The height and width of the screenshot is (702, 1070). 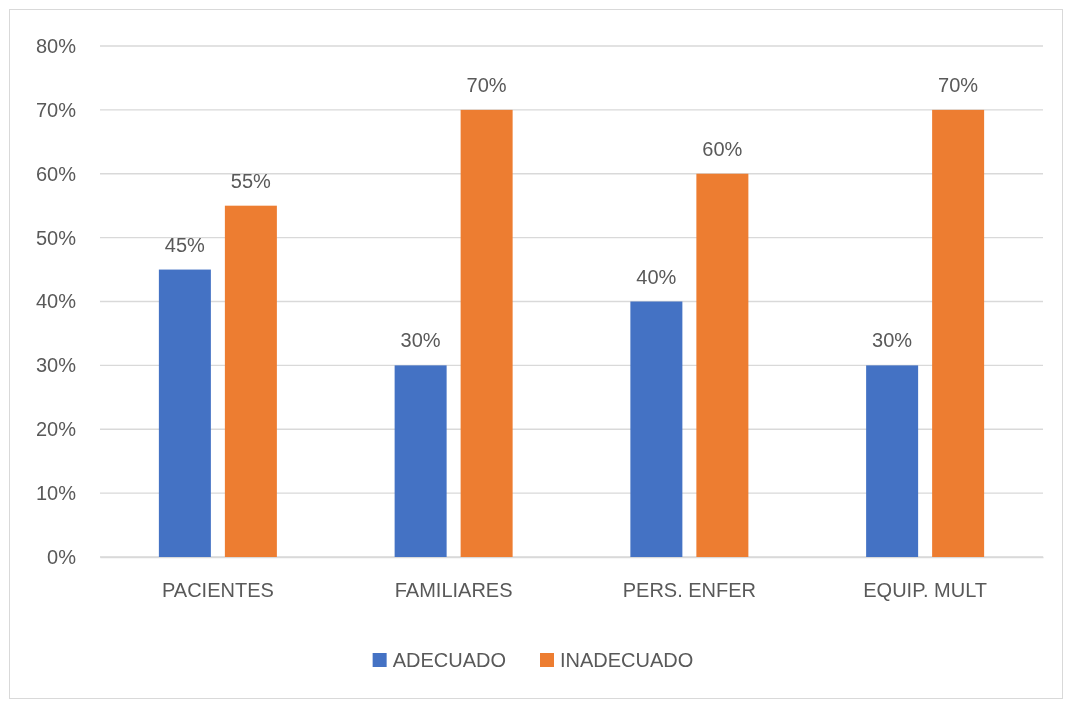 What do you see at coordinates (56, 237) in the screenshot?
I see `y-tick-label: 50%` at bounding box center [56, 237].